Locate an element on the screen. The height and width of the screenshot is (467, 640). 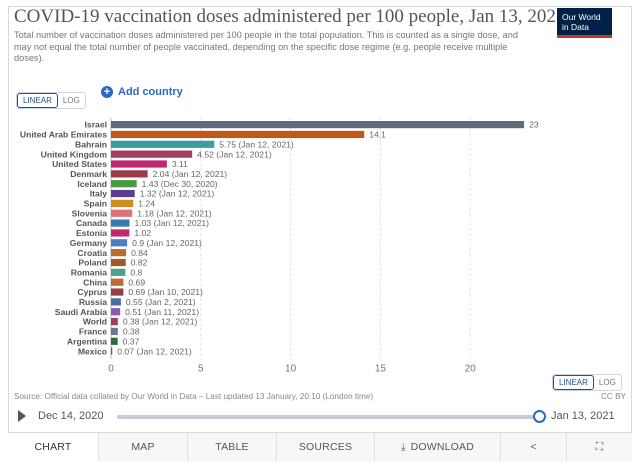
category-label: Bahrain is located at coordinates (91, 144).